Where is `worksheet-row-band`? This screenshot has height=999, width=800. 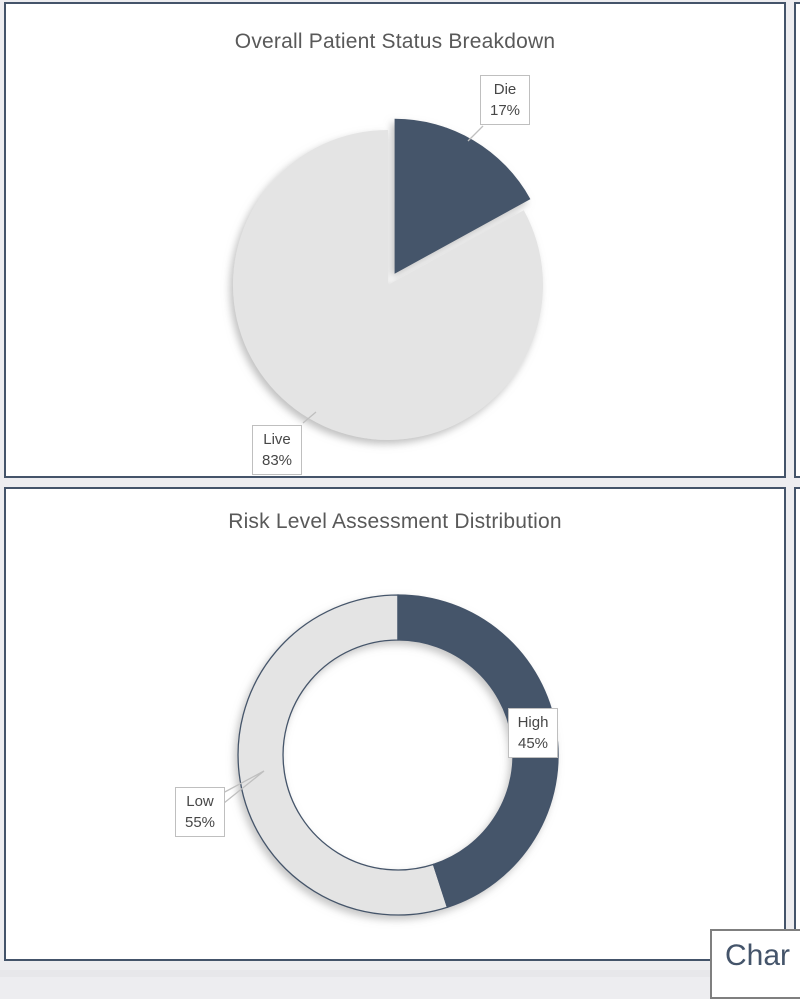 worksheet-row-band is located at coordinates (400, 973).